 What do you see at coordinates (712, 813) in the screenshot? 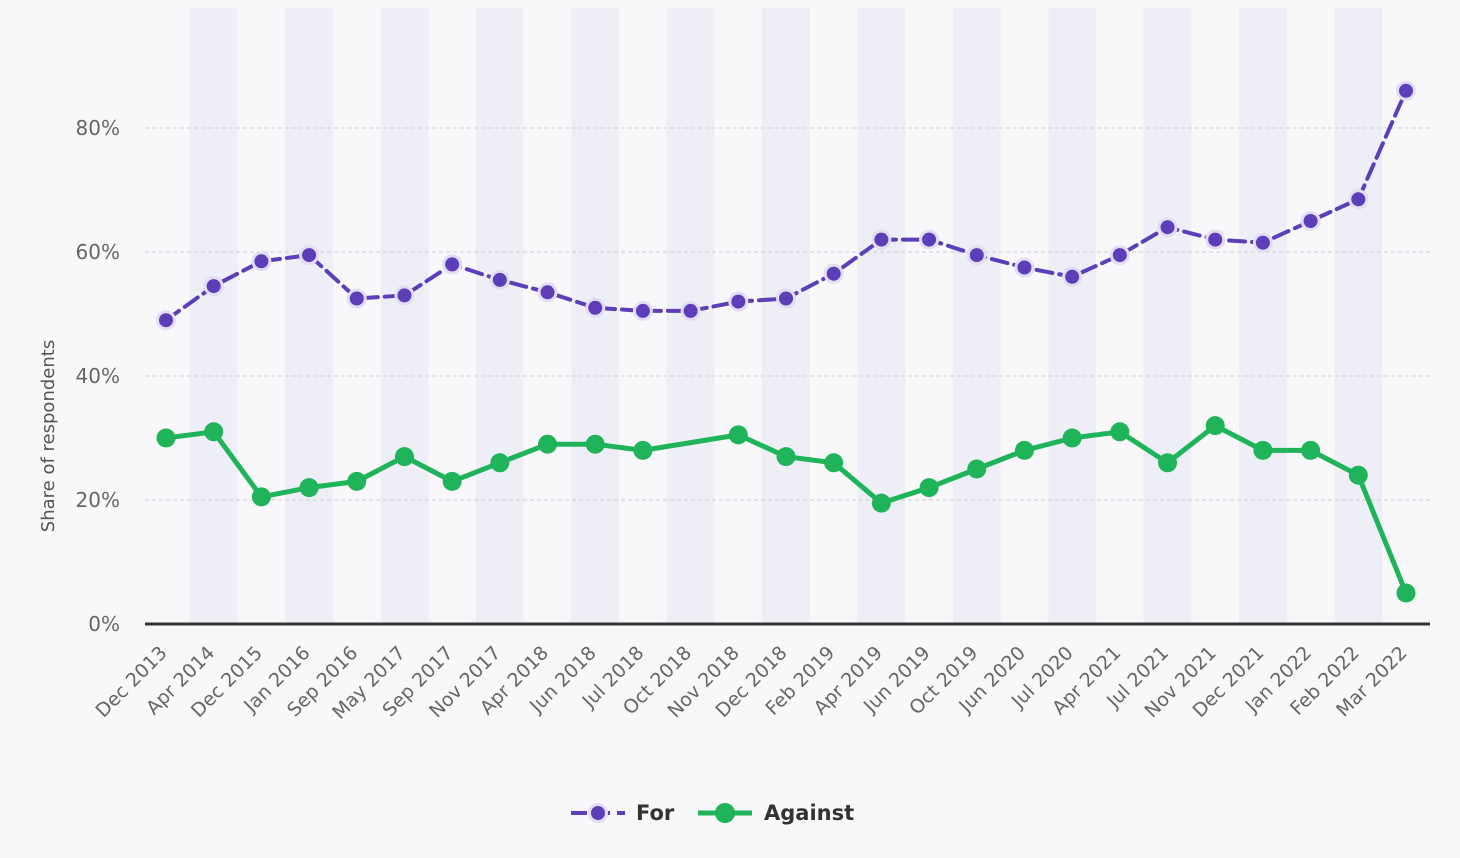
I see `legend: For Against` at bounding box center [712, 813].